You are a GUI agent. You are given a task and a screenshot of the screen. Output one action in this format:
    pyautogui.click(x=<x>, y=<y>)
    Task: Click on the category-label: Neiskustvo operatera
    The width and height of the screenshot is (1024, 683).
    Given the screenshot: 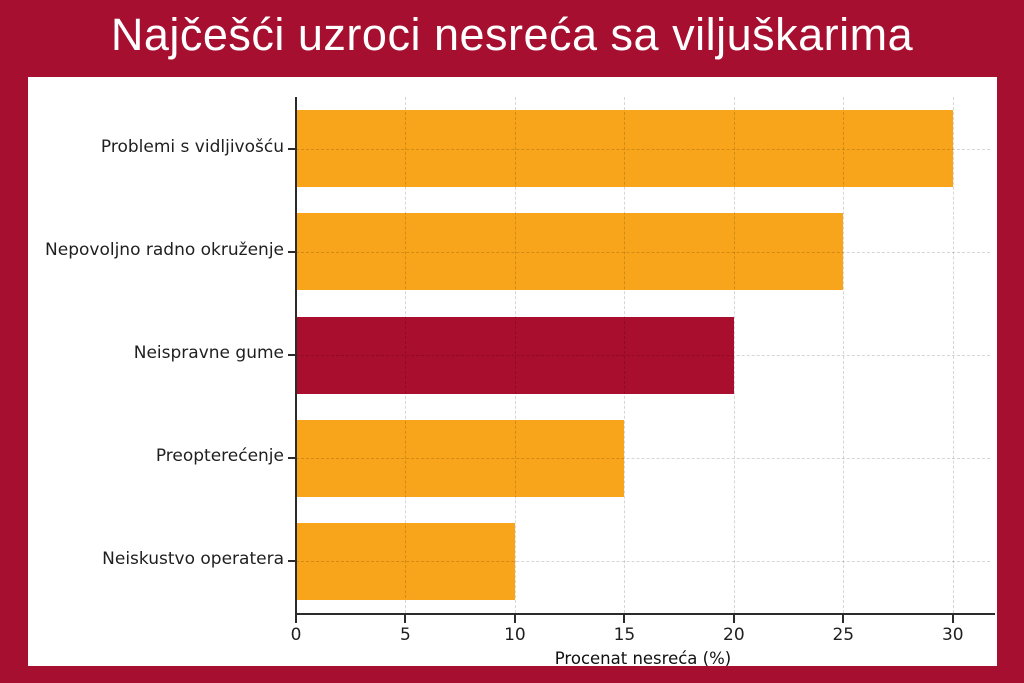 What is the action you would take?
    pyautogui.click(x=193, y=559)
    